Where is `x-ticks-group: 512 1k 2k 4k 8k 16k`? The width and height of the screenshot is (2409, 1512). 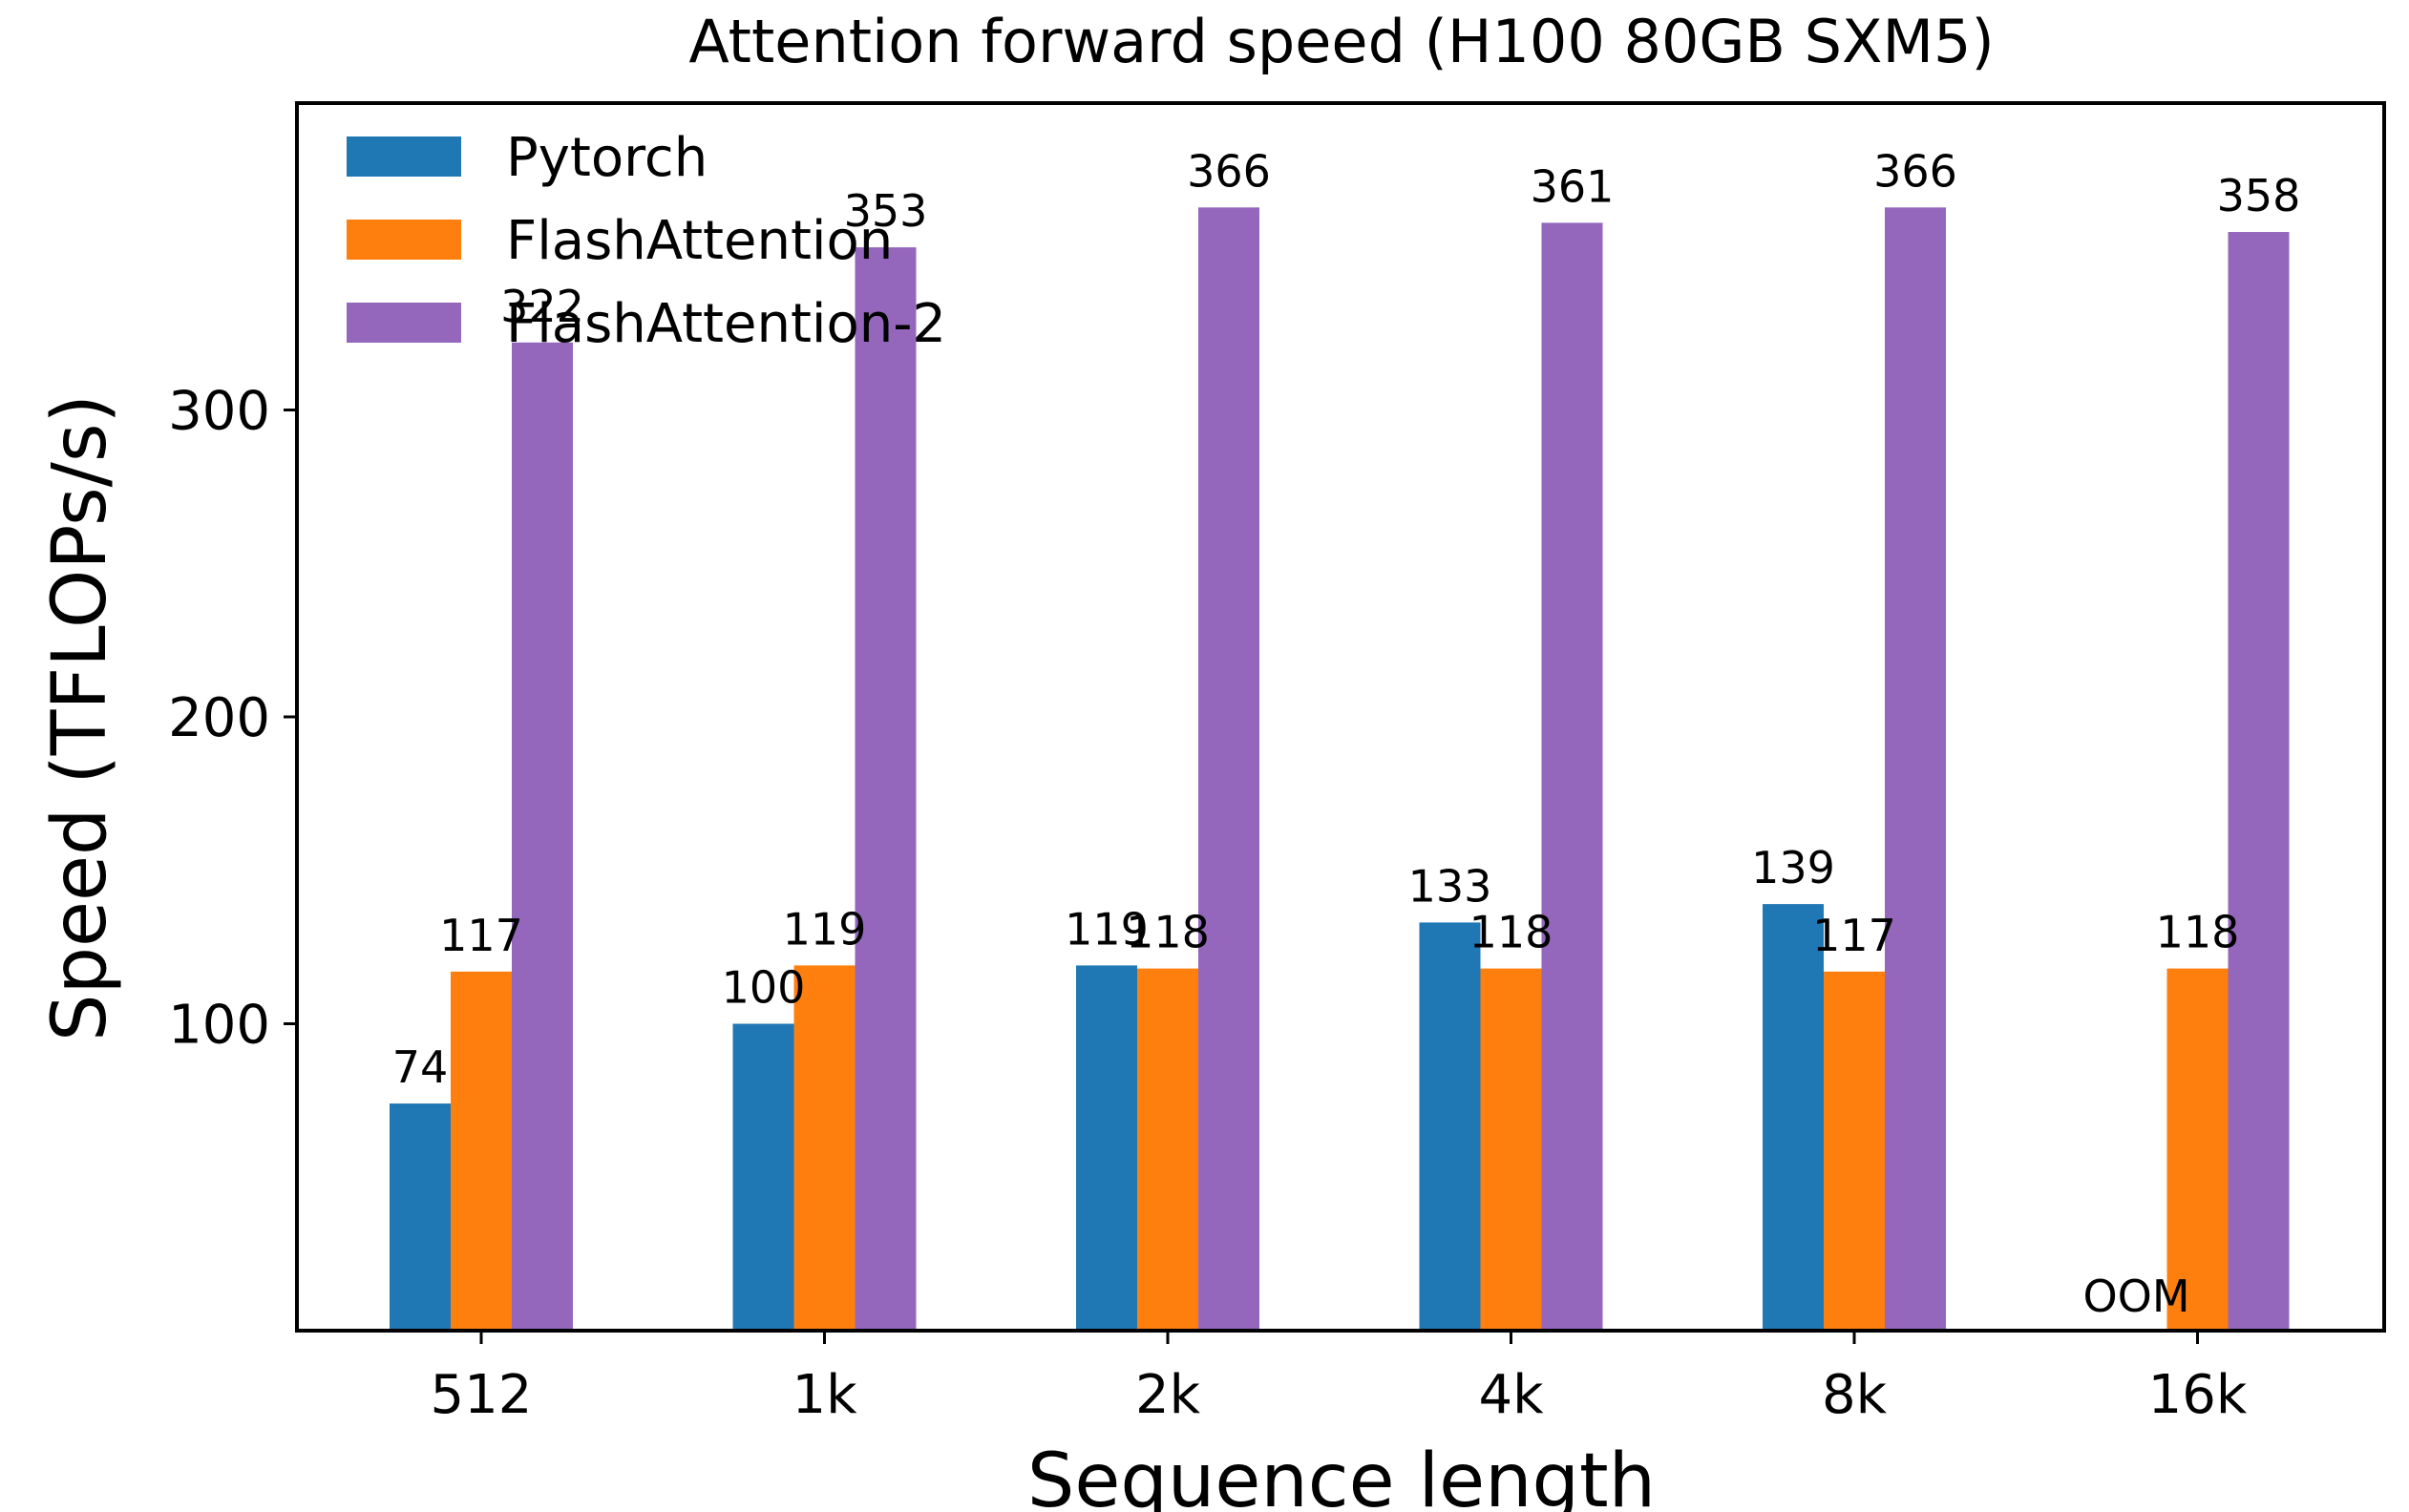 x-ticks-group: 512 1k 2k 4k 8k 16k is located at coordinates (1339, 1378).